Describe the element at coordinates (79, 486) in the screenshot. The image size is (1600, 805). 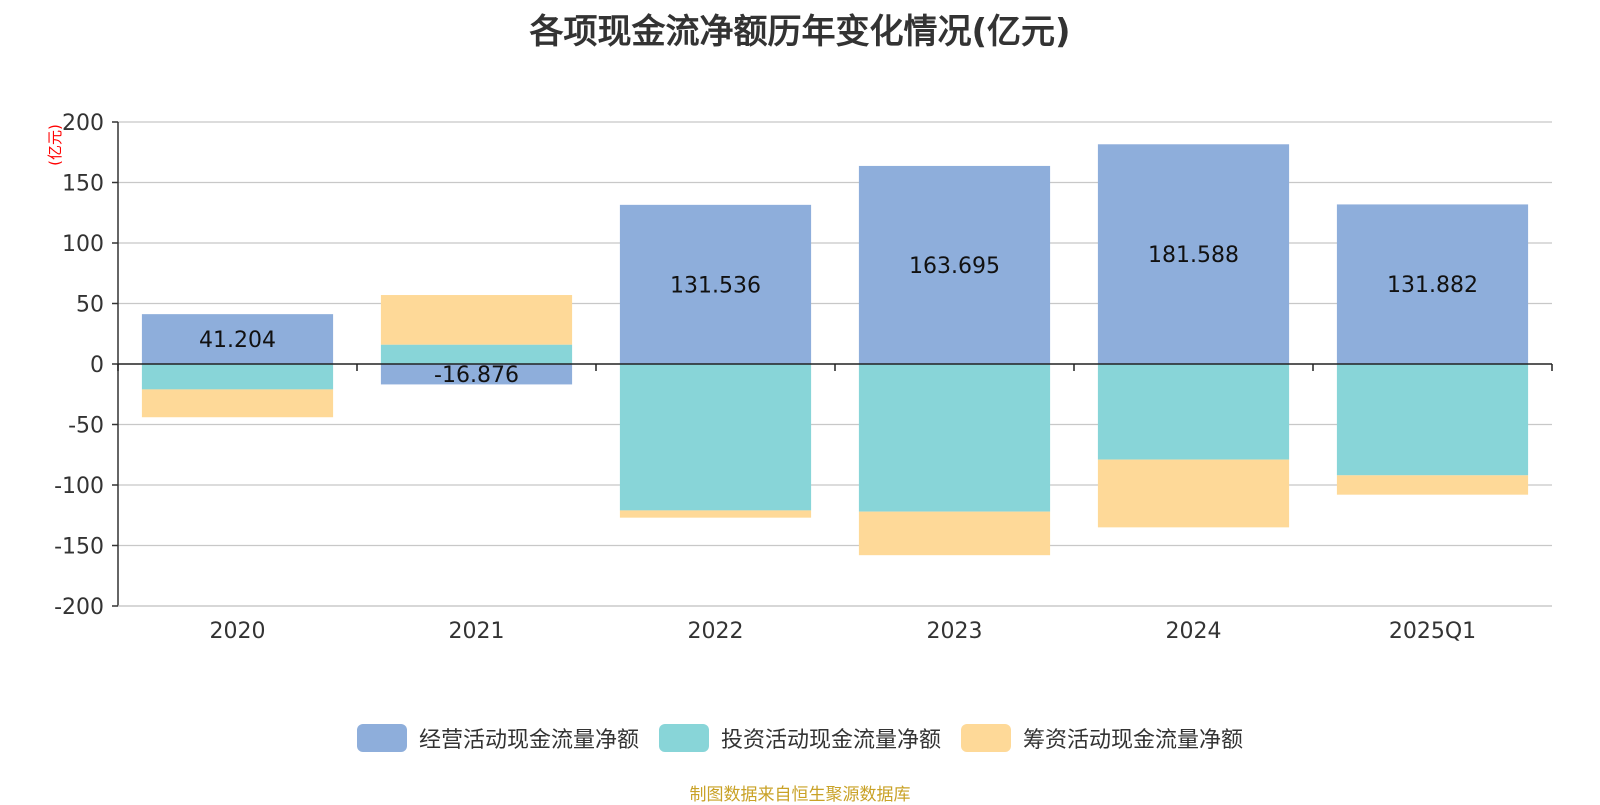
I see `y-tick-label: -100` at that location.